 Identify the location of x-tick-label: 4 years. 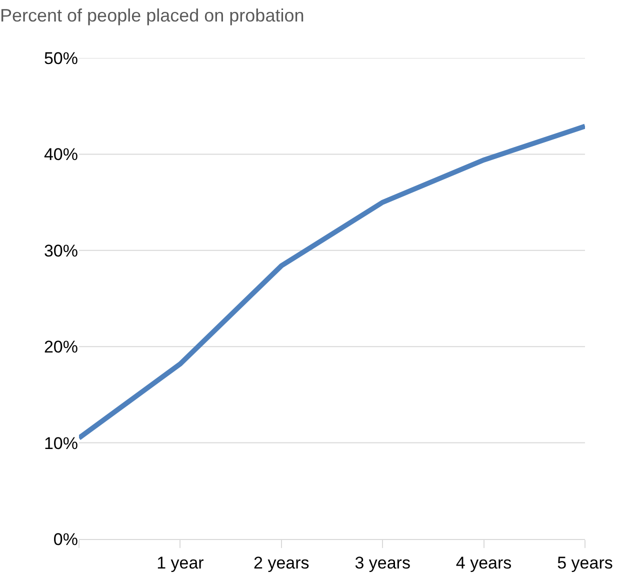
(484, 562).